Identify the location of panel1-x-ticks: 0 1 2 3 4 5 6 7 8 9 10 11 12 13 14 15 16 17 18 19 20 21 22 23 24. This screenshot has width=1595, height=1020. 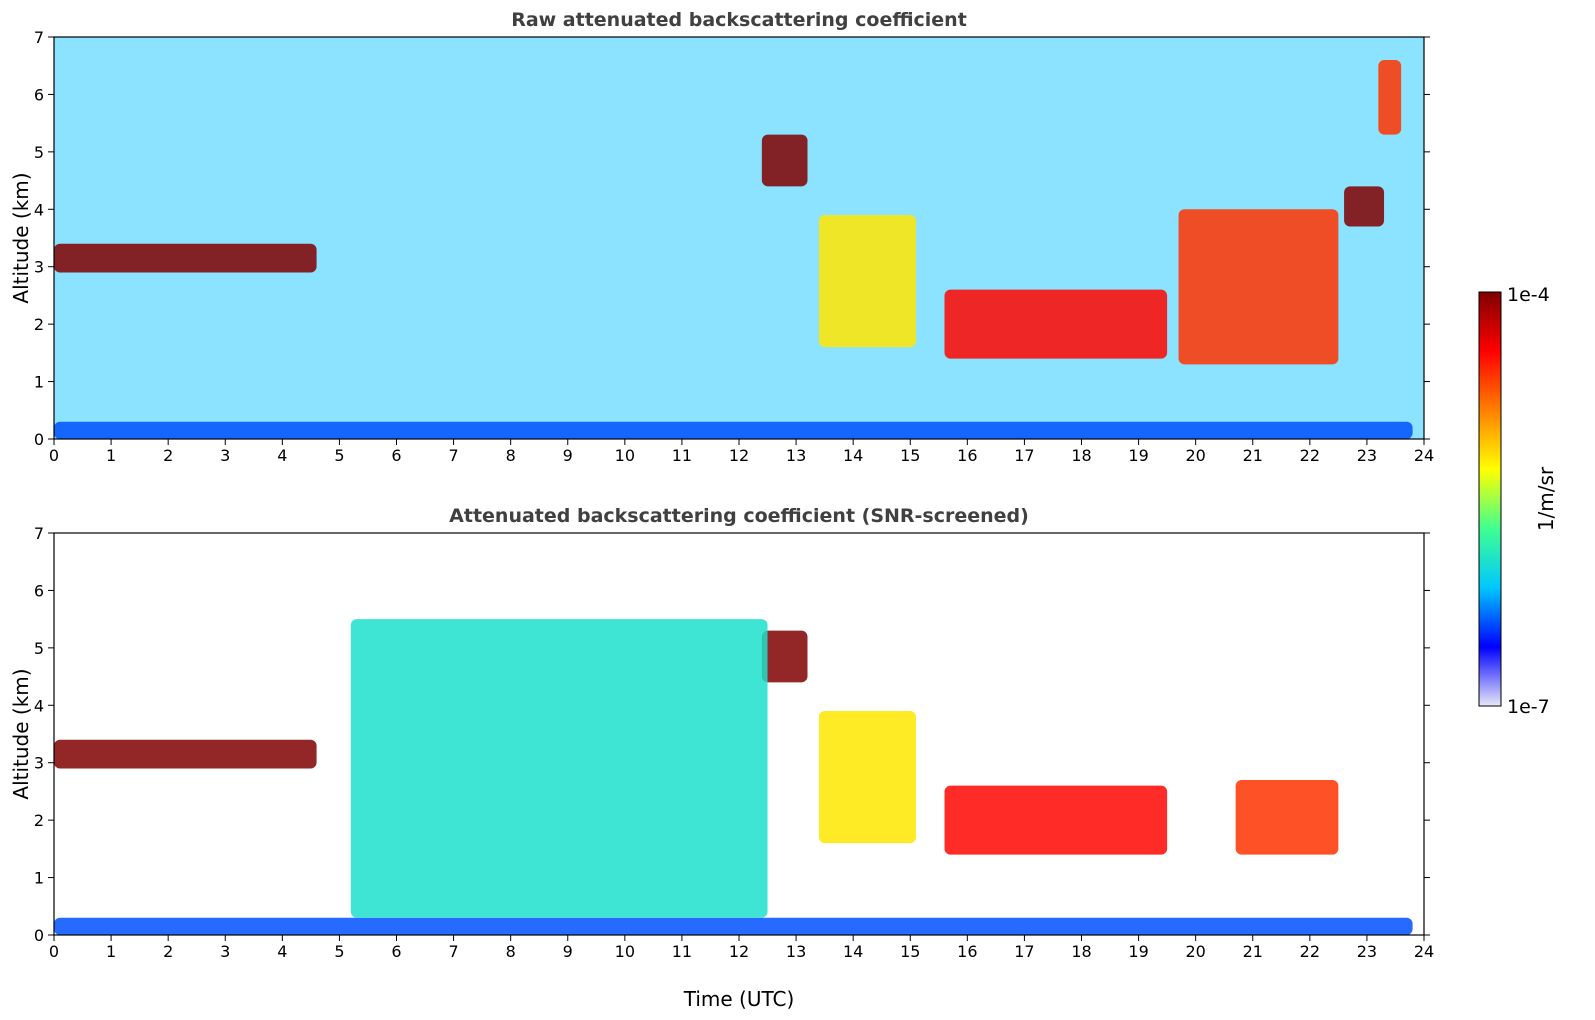
(741, 452).